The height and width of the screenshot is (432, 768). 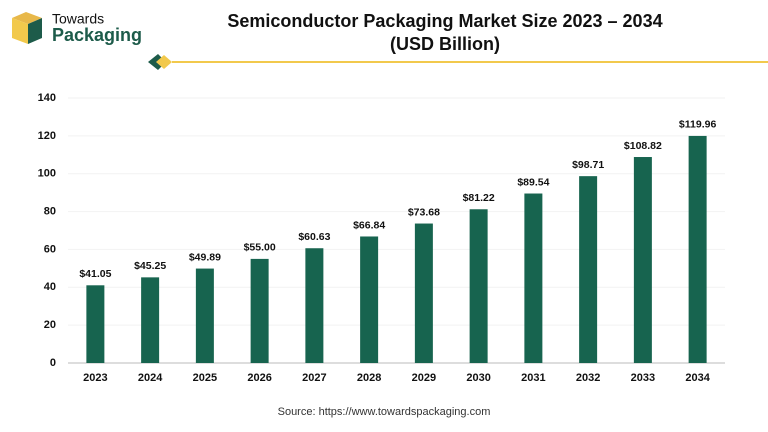 What do you see at coordinates (53, 363) in the screenshot?
I see `y-tick-label: 0` at bounding box center [53, 363].